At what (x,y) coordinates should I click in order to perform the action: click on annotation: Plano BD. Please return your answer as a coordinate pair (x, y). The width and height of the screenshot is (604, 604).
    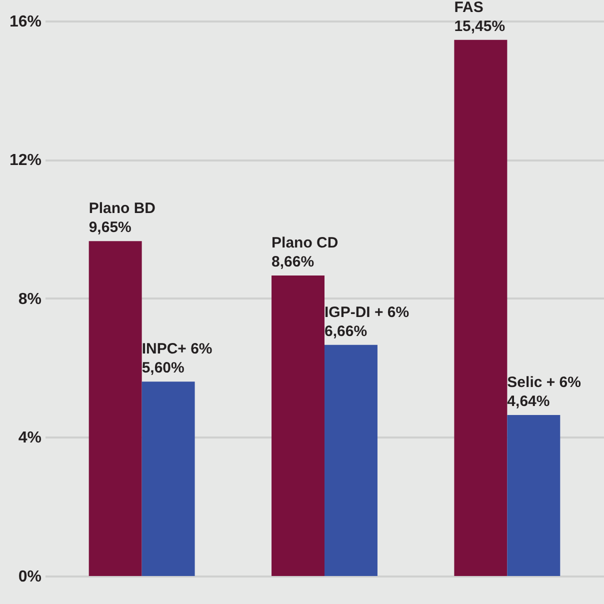
    Looking at the image, I should click on (122, 209).